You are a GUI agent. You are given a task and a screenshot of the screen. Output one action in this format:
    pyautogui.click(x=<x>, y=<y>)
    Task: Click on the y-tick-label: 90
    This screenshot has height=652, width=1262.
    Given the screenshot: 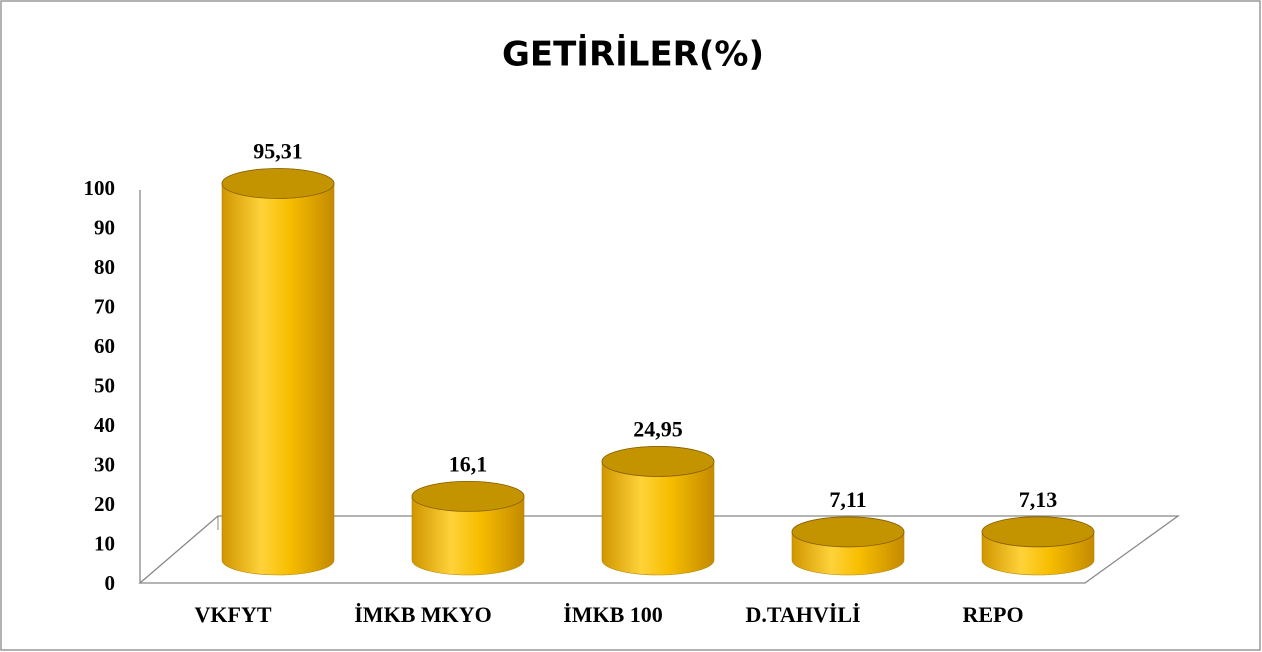 What is the action you would take?
    pyautogui.click(x=104, y=227)
    